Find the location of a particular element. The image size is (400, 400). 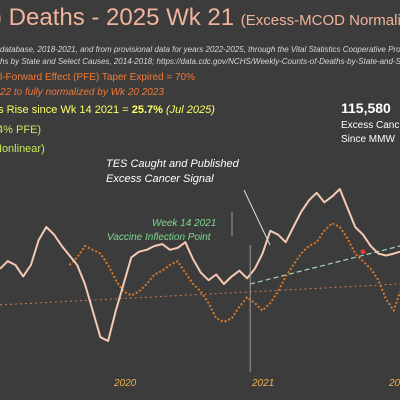

chart-title-sub: (Excess-MCOD Normaliz is located at coordinates (320, 20).